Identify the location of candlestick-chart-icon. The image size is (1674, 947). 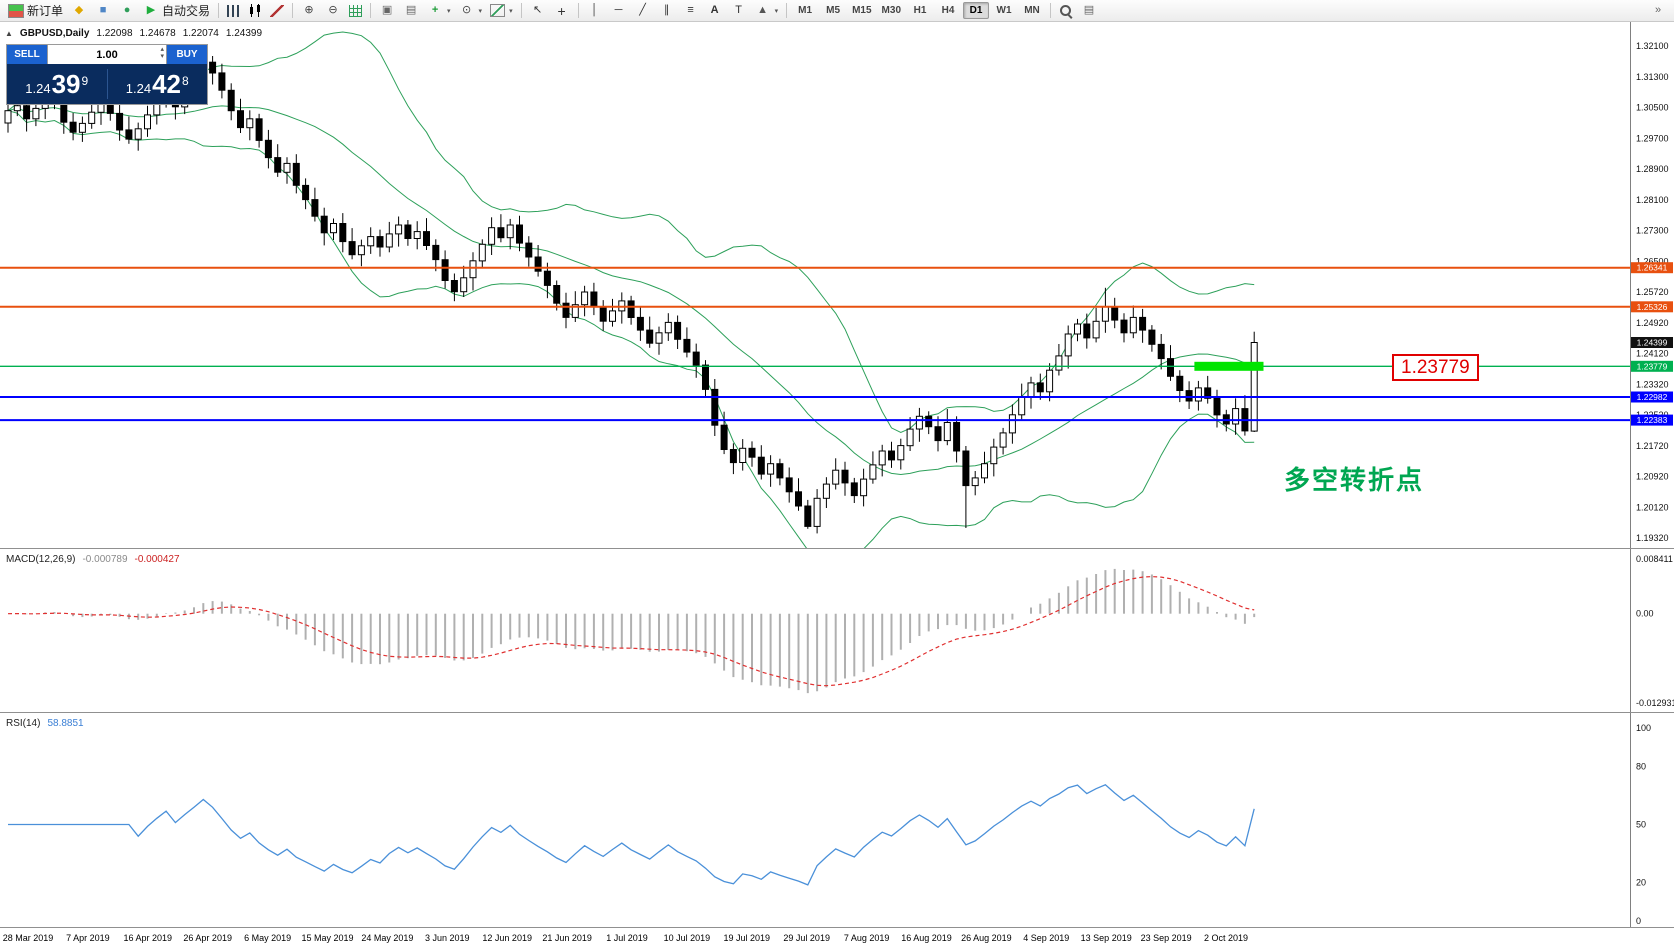
(255, 10).